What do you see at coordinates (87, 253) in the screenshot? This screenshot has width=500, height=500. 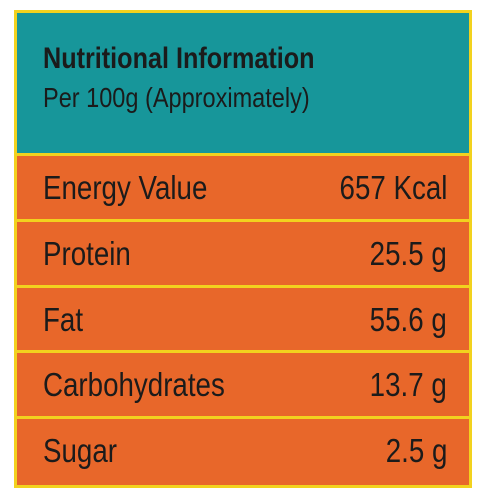 I see `nutrient-label: Protein` at bounding box center [87, 253].